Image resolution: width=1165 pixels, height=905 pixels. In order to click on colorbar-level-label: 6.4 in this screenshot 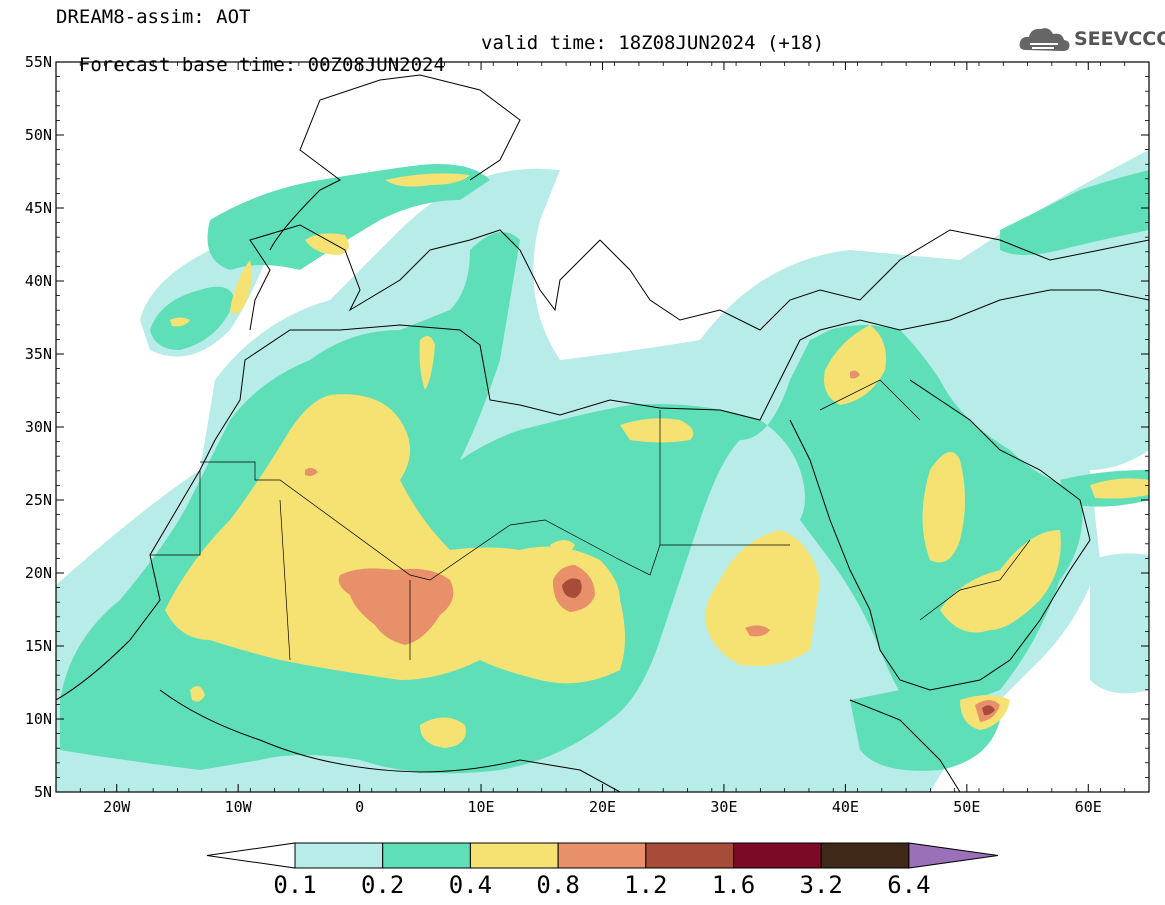, I will do `click(909, 885)`.